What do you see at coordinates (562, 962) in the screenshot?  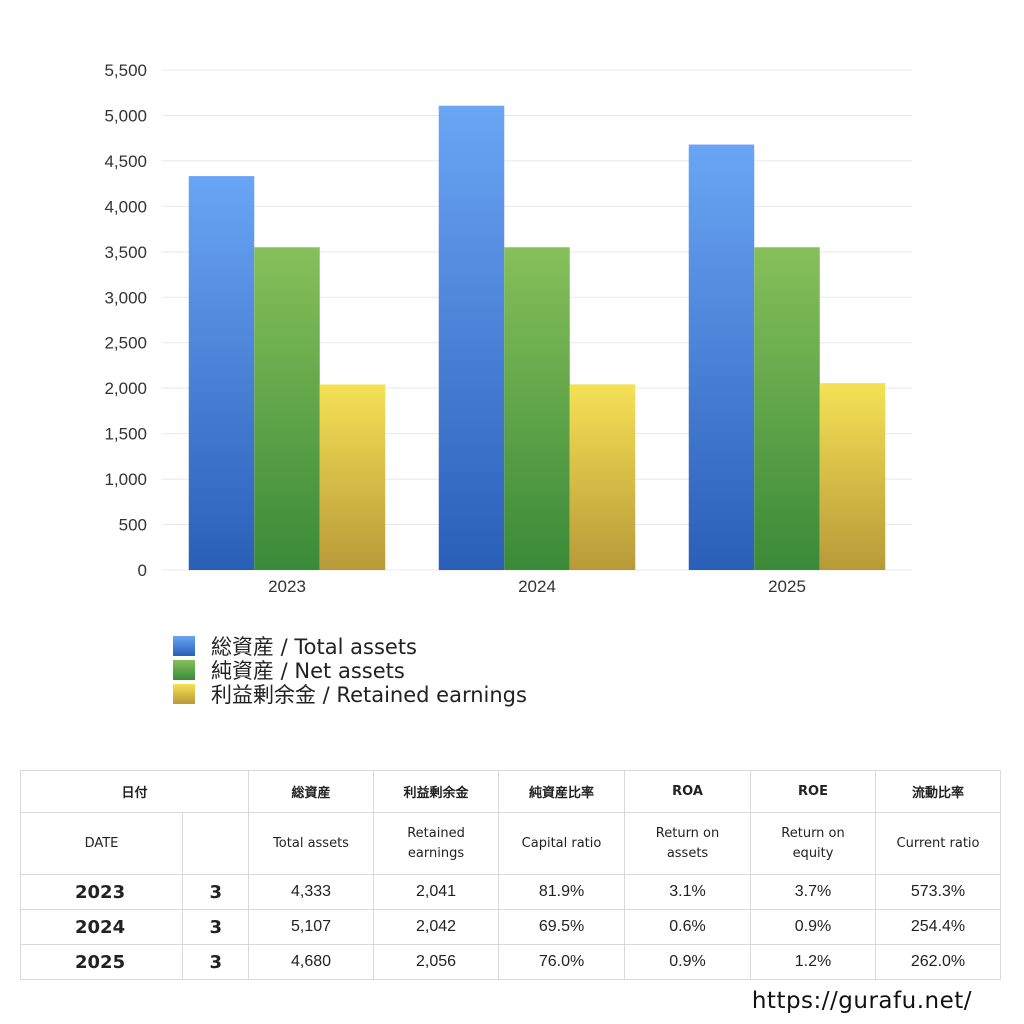 I see `cell-capital-ratio: 76.0%` at bounding box center [562, 962].